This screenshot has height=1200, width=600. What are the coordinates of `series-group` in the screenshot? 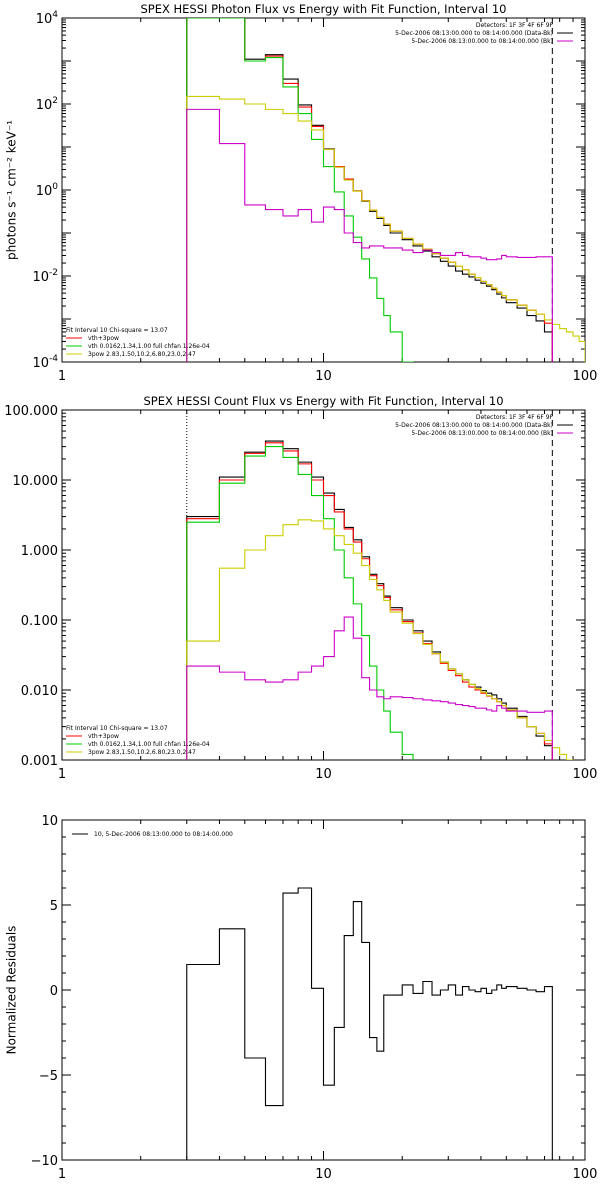 It's located at (369, 1023).